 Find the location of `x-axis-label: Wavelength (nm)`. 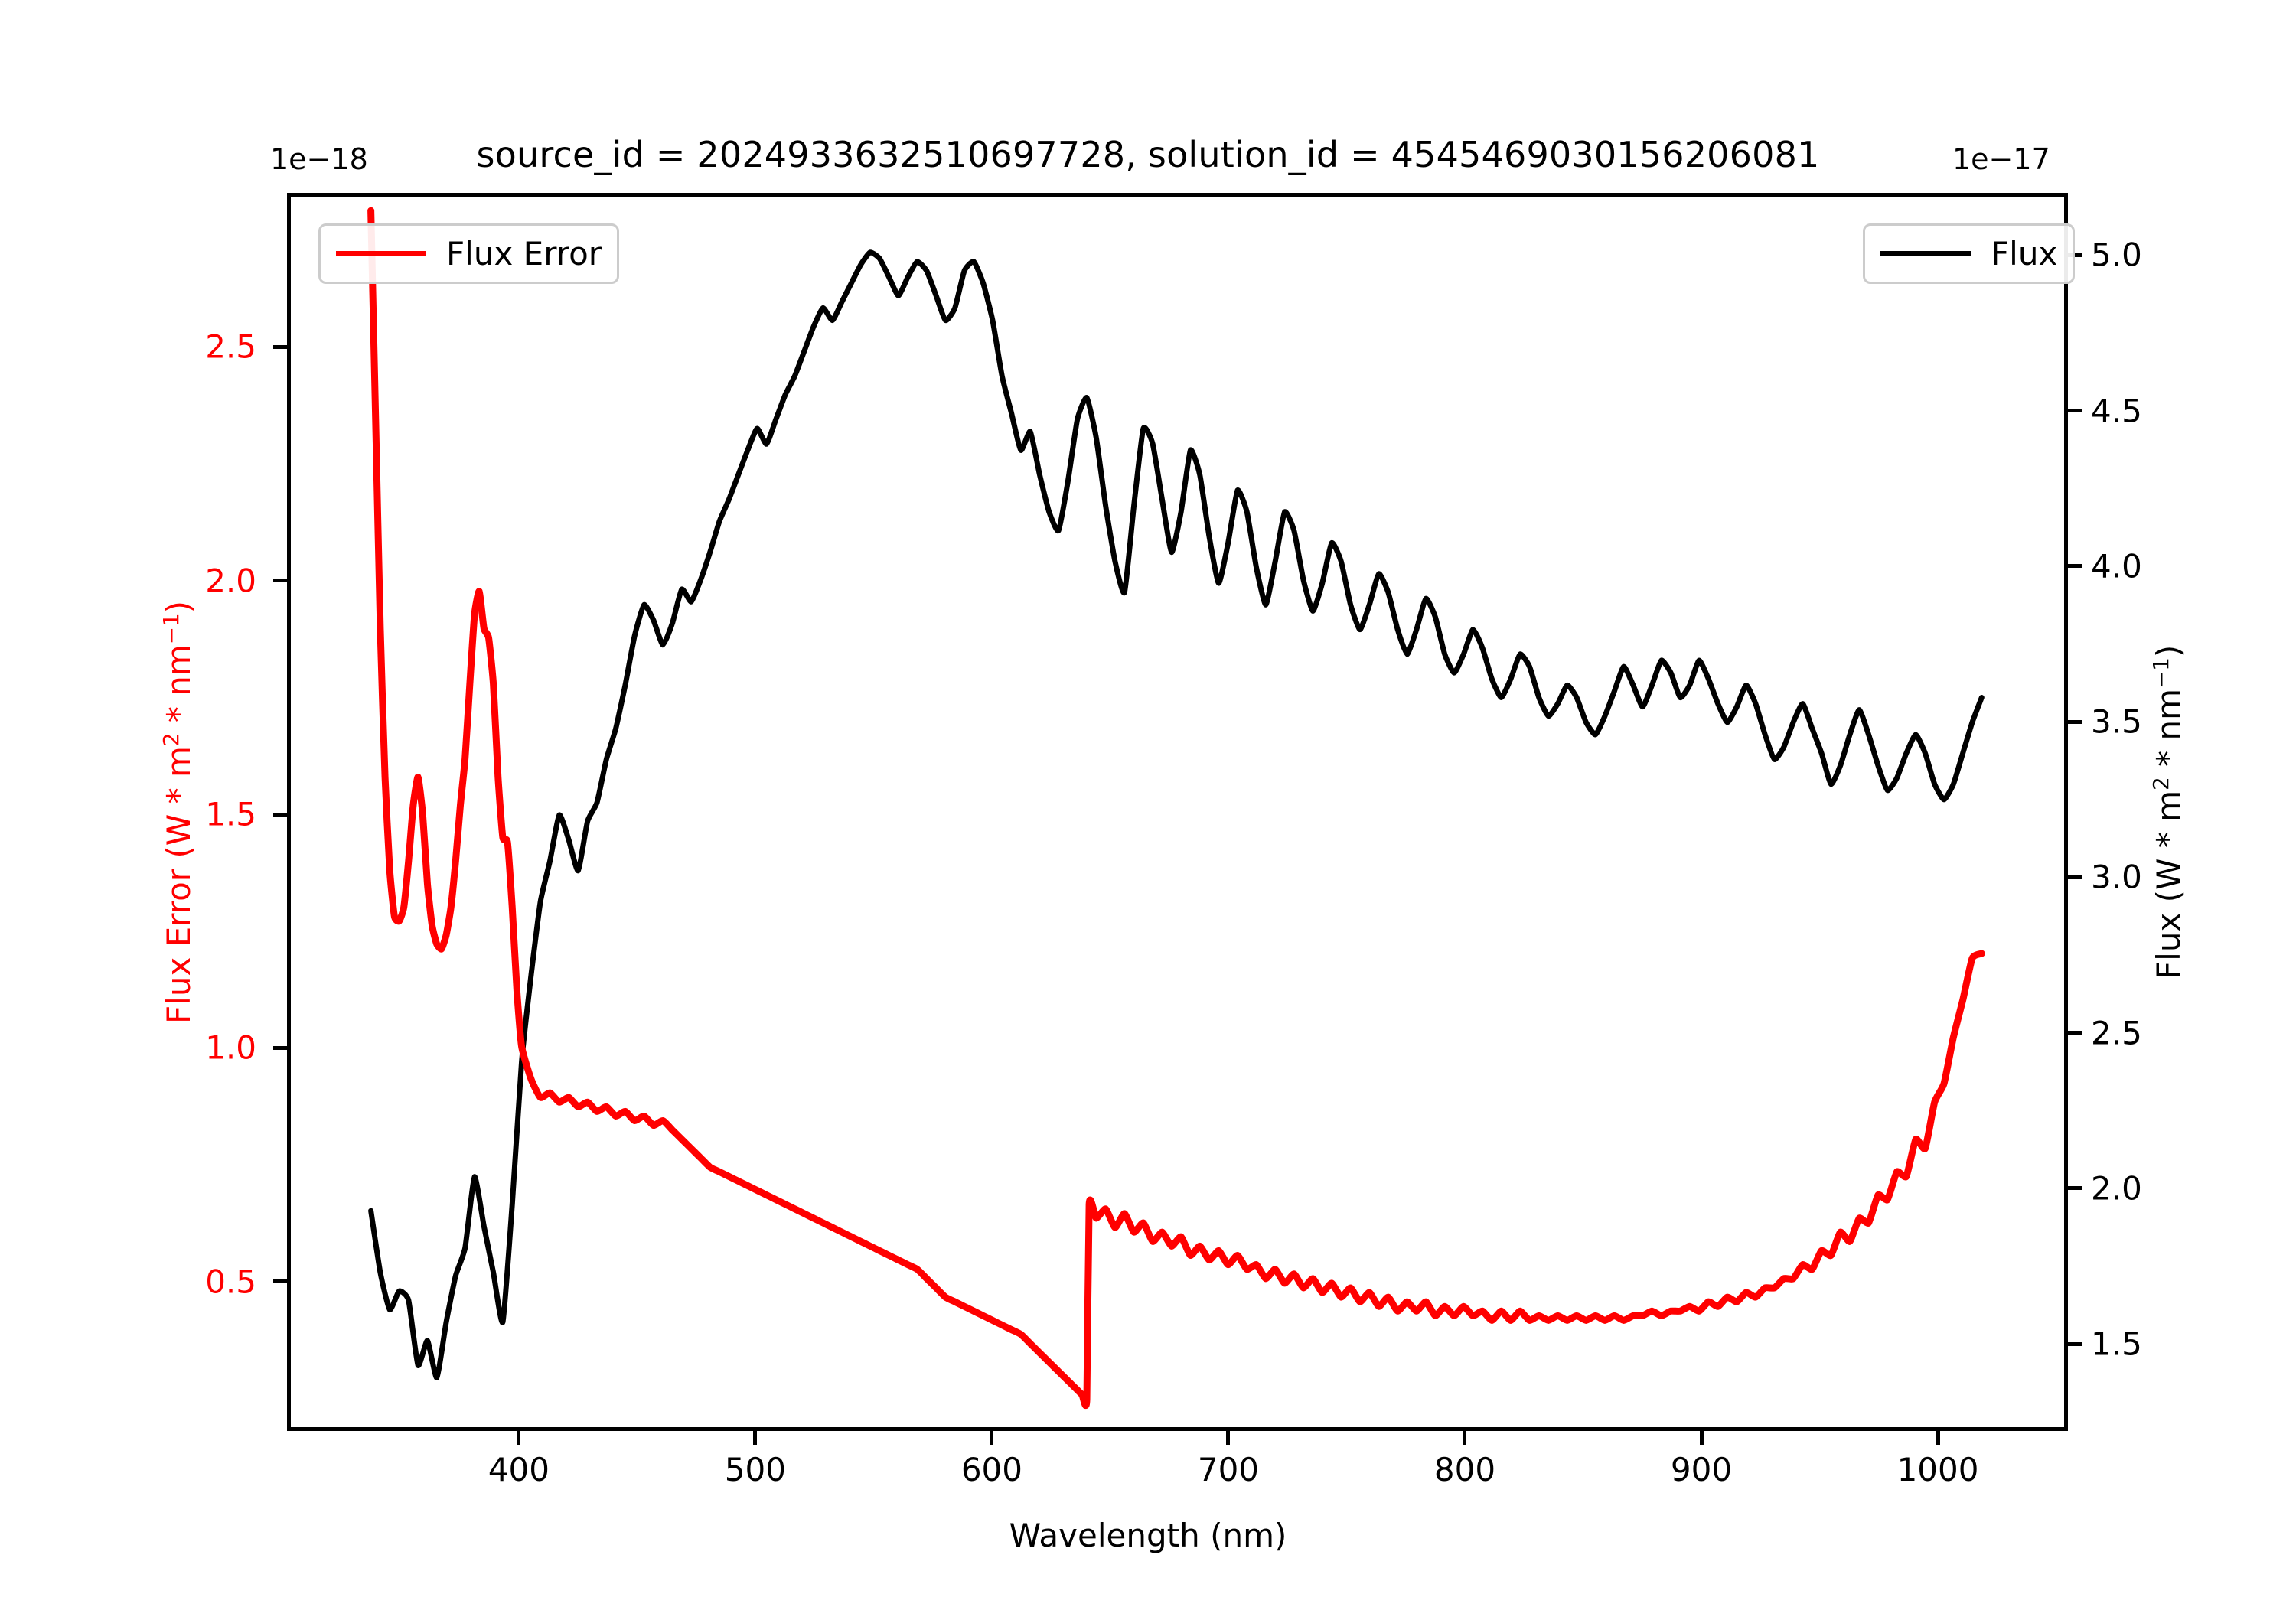

x-axis-label: Wavelength (nm) is located at coordinates (1148, 1535).